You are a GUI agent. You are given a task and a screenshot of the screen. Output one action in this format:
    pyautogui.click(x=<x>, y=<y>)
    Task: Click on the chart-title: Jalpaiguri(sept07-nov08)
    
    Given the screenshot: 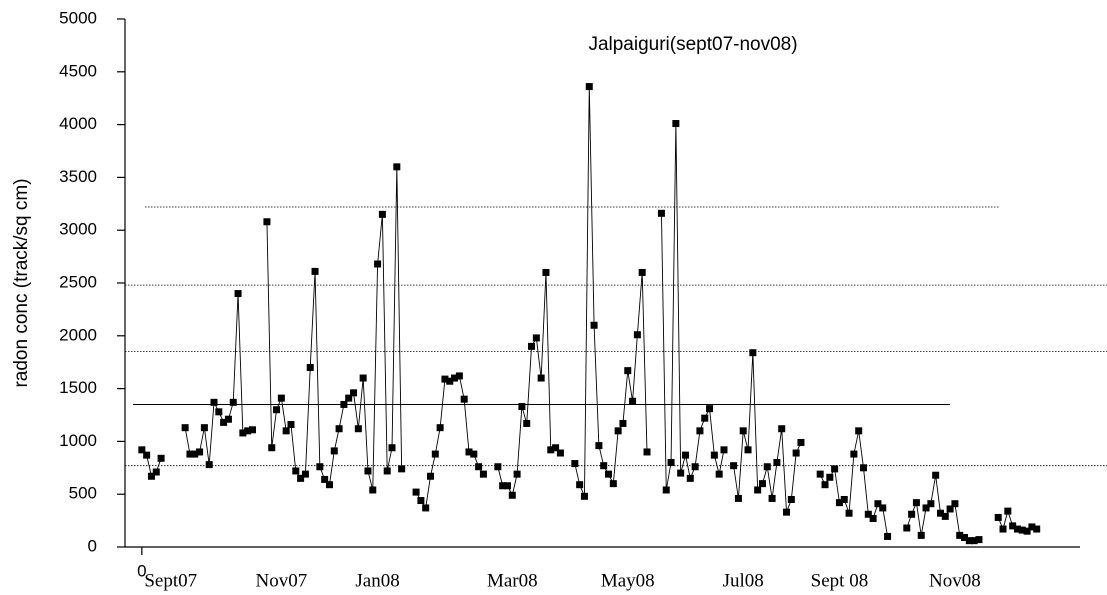 What is the action you would take?
    pyautogui.click(x=692, y=44)
    